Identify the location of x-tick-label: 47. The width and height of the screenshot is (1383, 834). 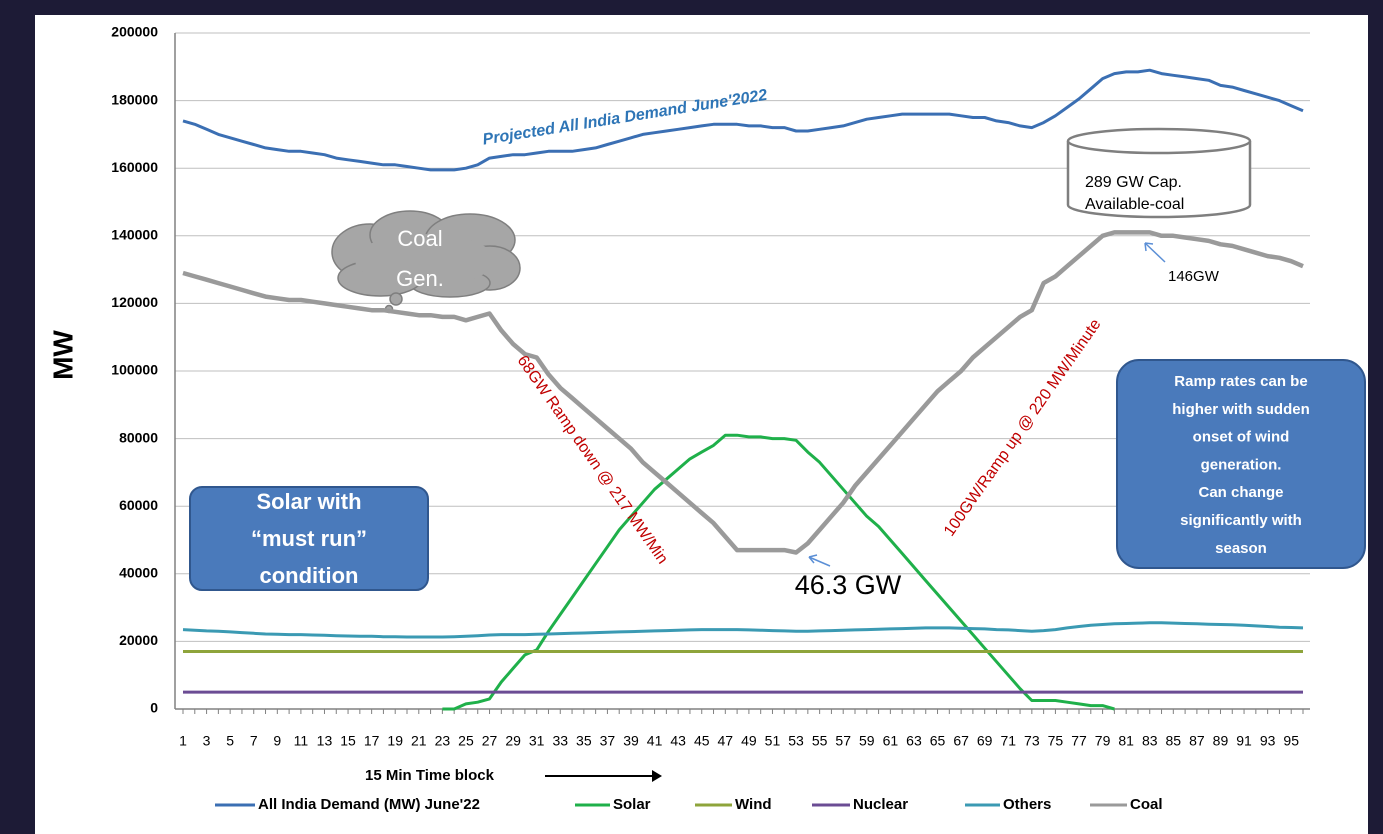
(726, 741).